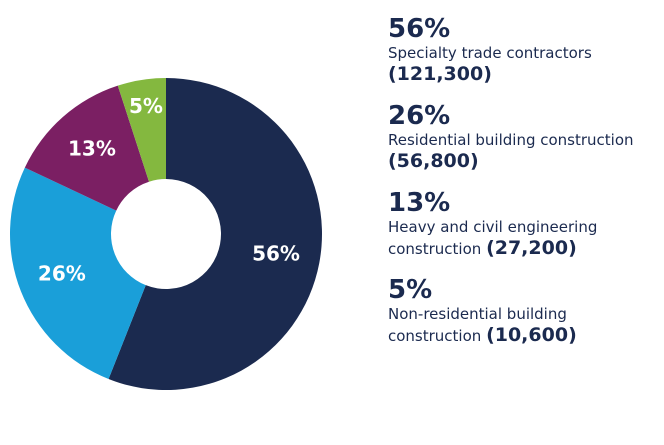 The width and height of the screenshot is (664, 445). Describe the element at coordinates (62, 274) in the screenshot. I see `slice-label: 26%` at that location.